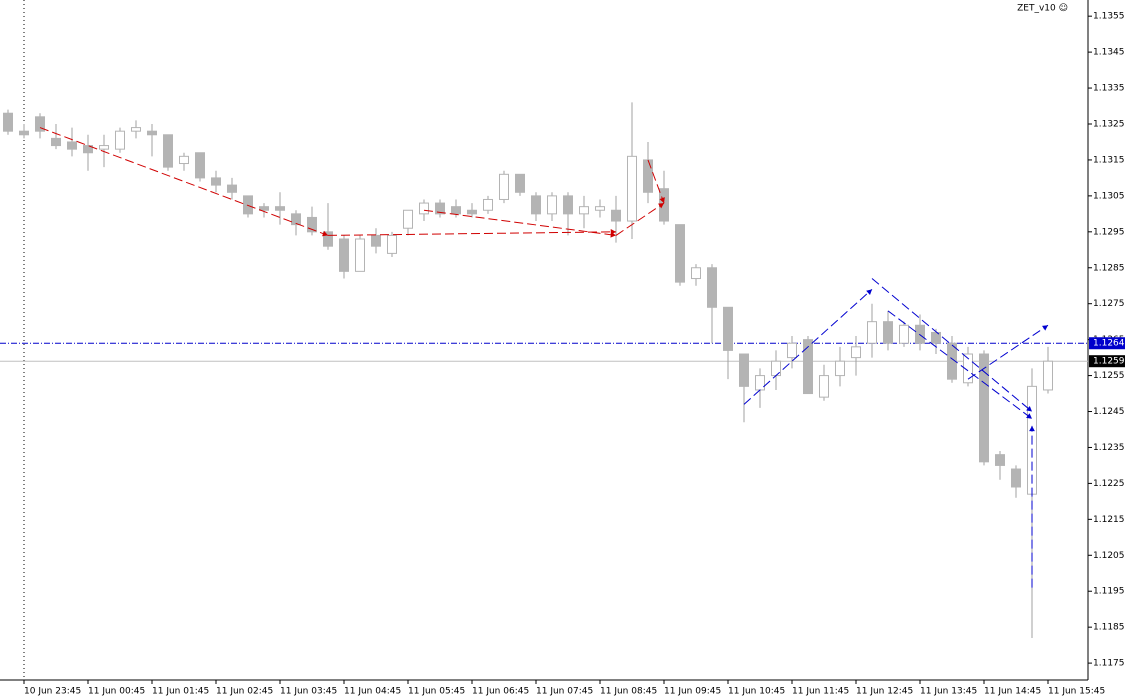  What do you see at coordinates (116, 692) in the screenshot?
I see `x-tick-label: 11 Jun 00:45` at bounding box center [116, 692].